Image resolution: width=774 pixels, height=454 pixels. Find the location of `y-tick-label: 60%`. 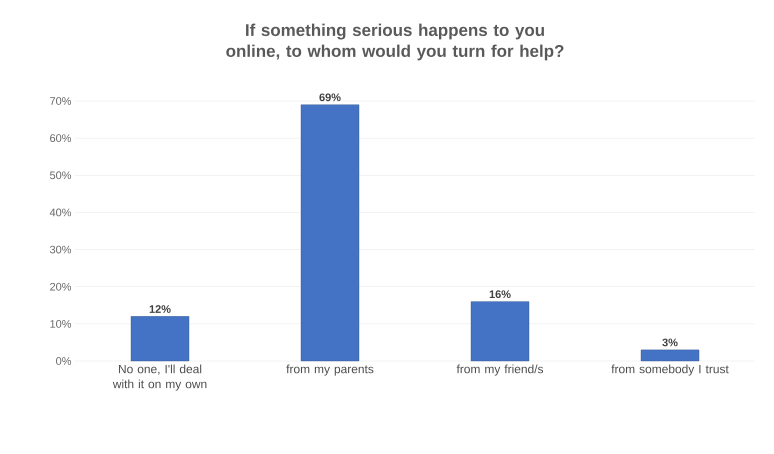

y-tick-label: 60% is located at coordinates (61, 138).